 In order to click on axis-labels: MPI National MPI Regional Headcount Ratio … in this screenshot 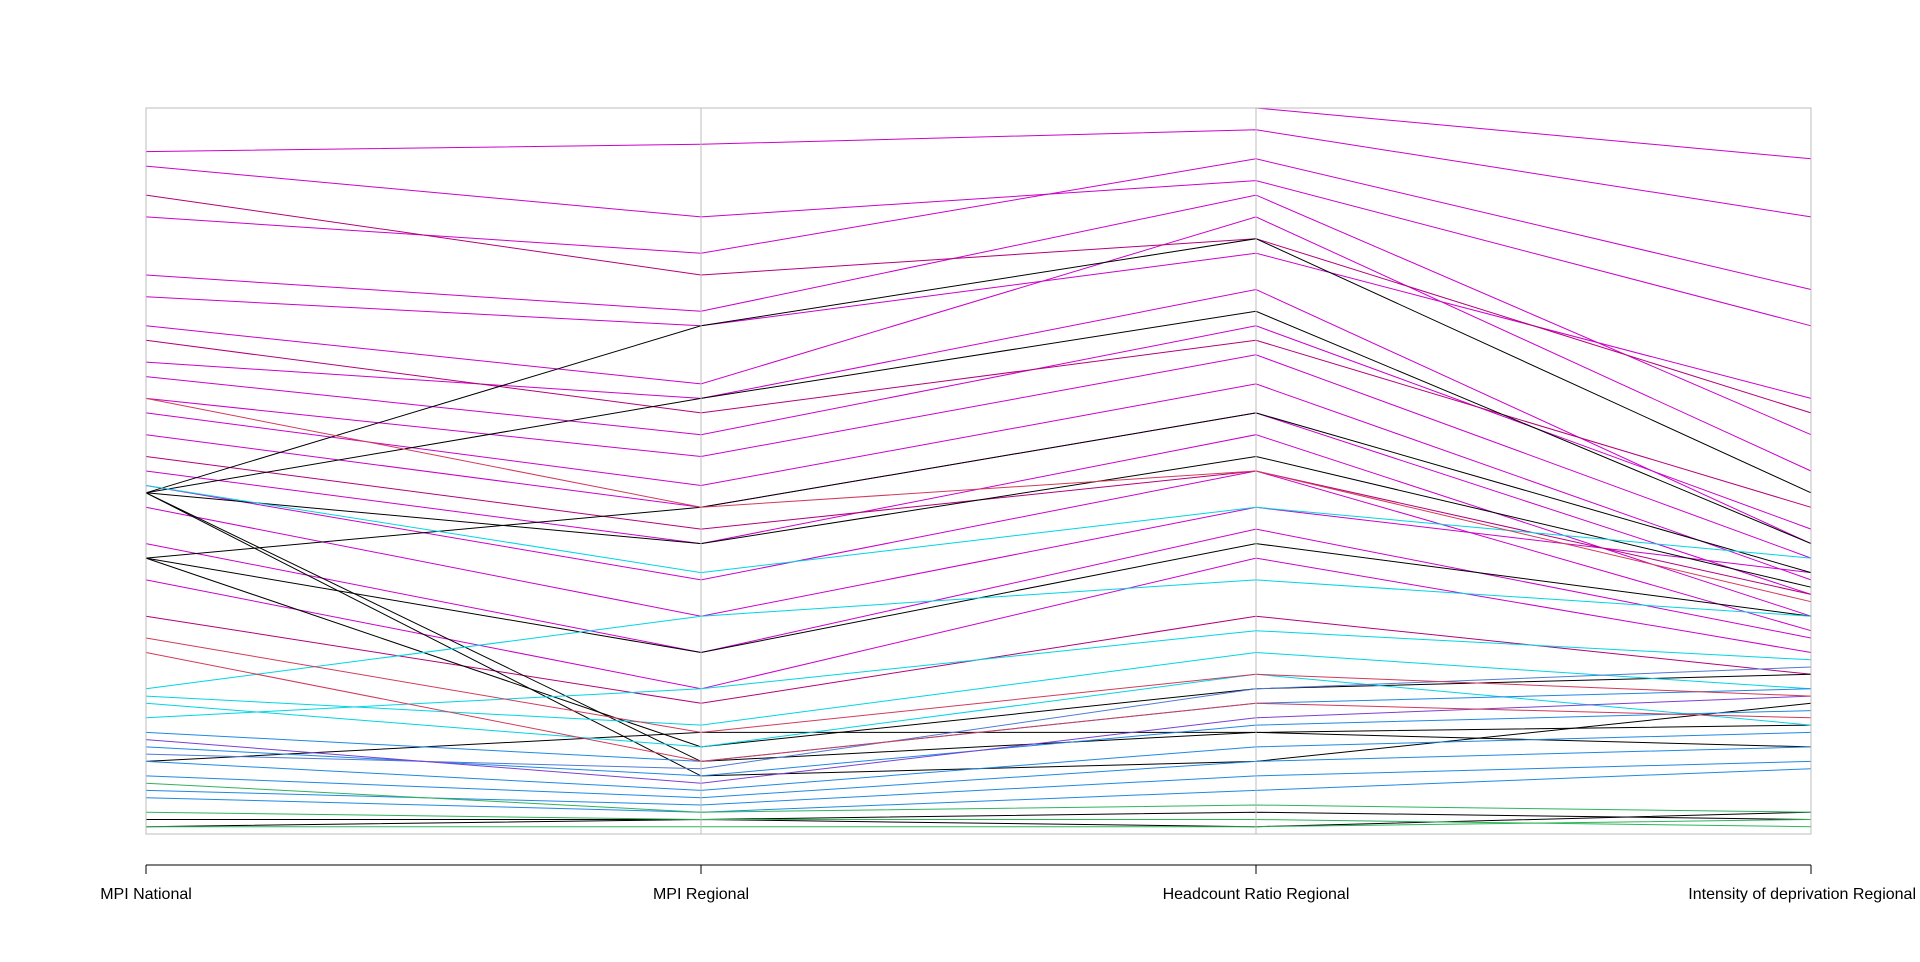, I will do `click(1008, 884)`.